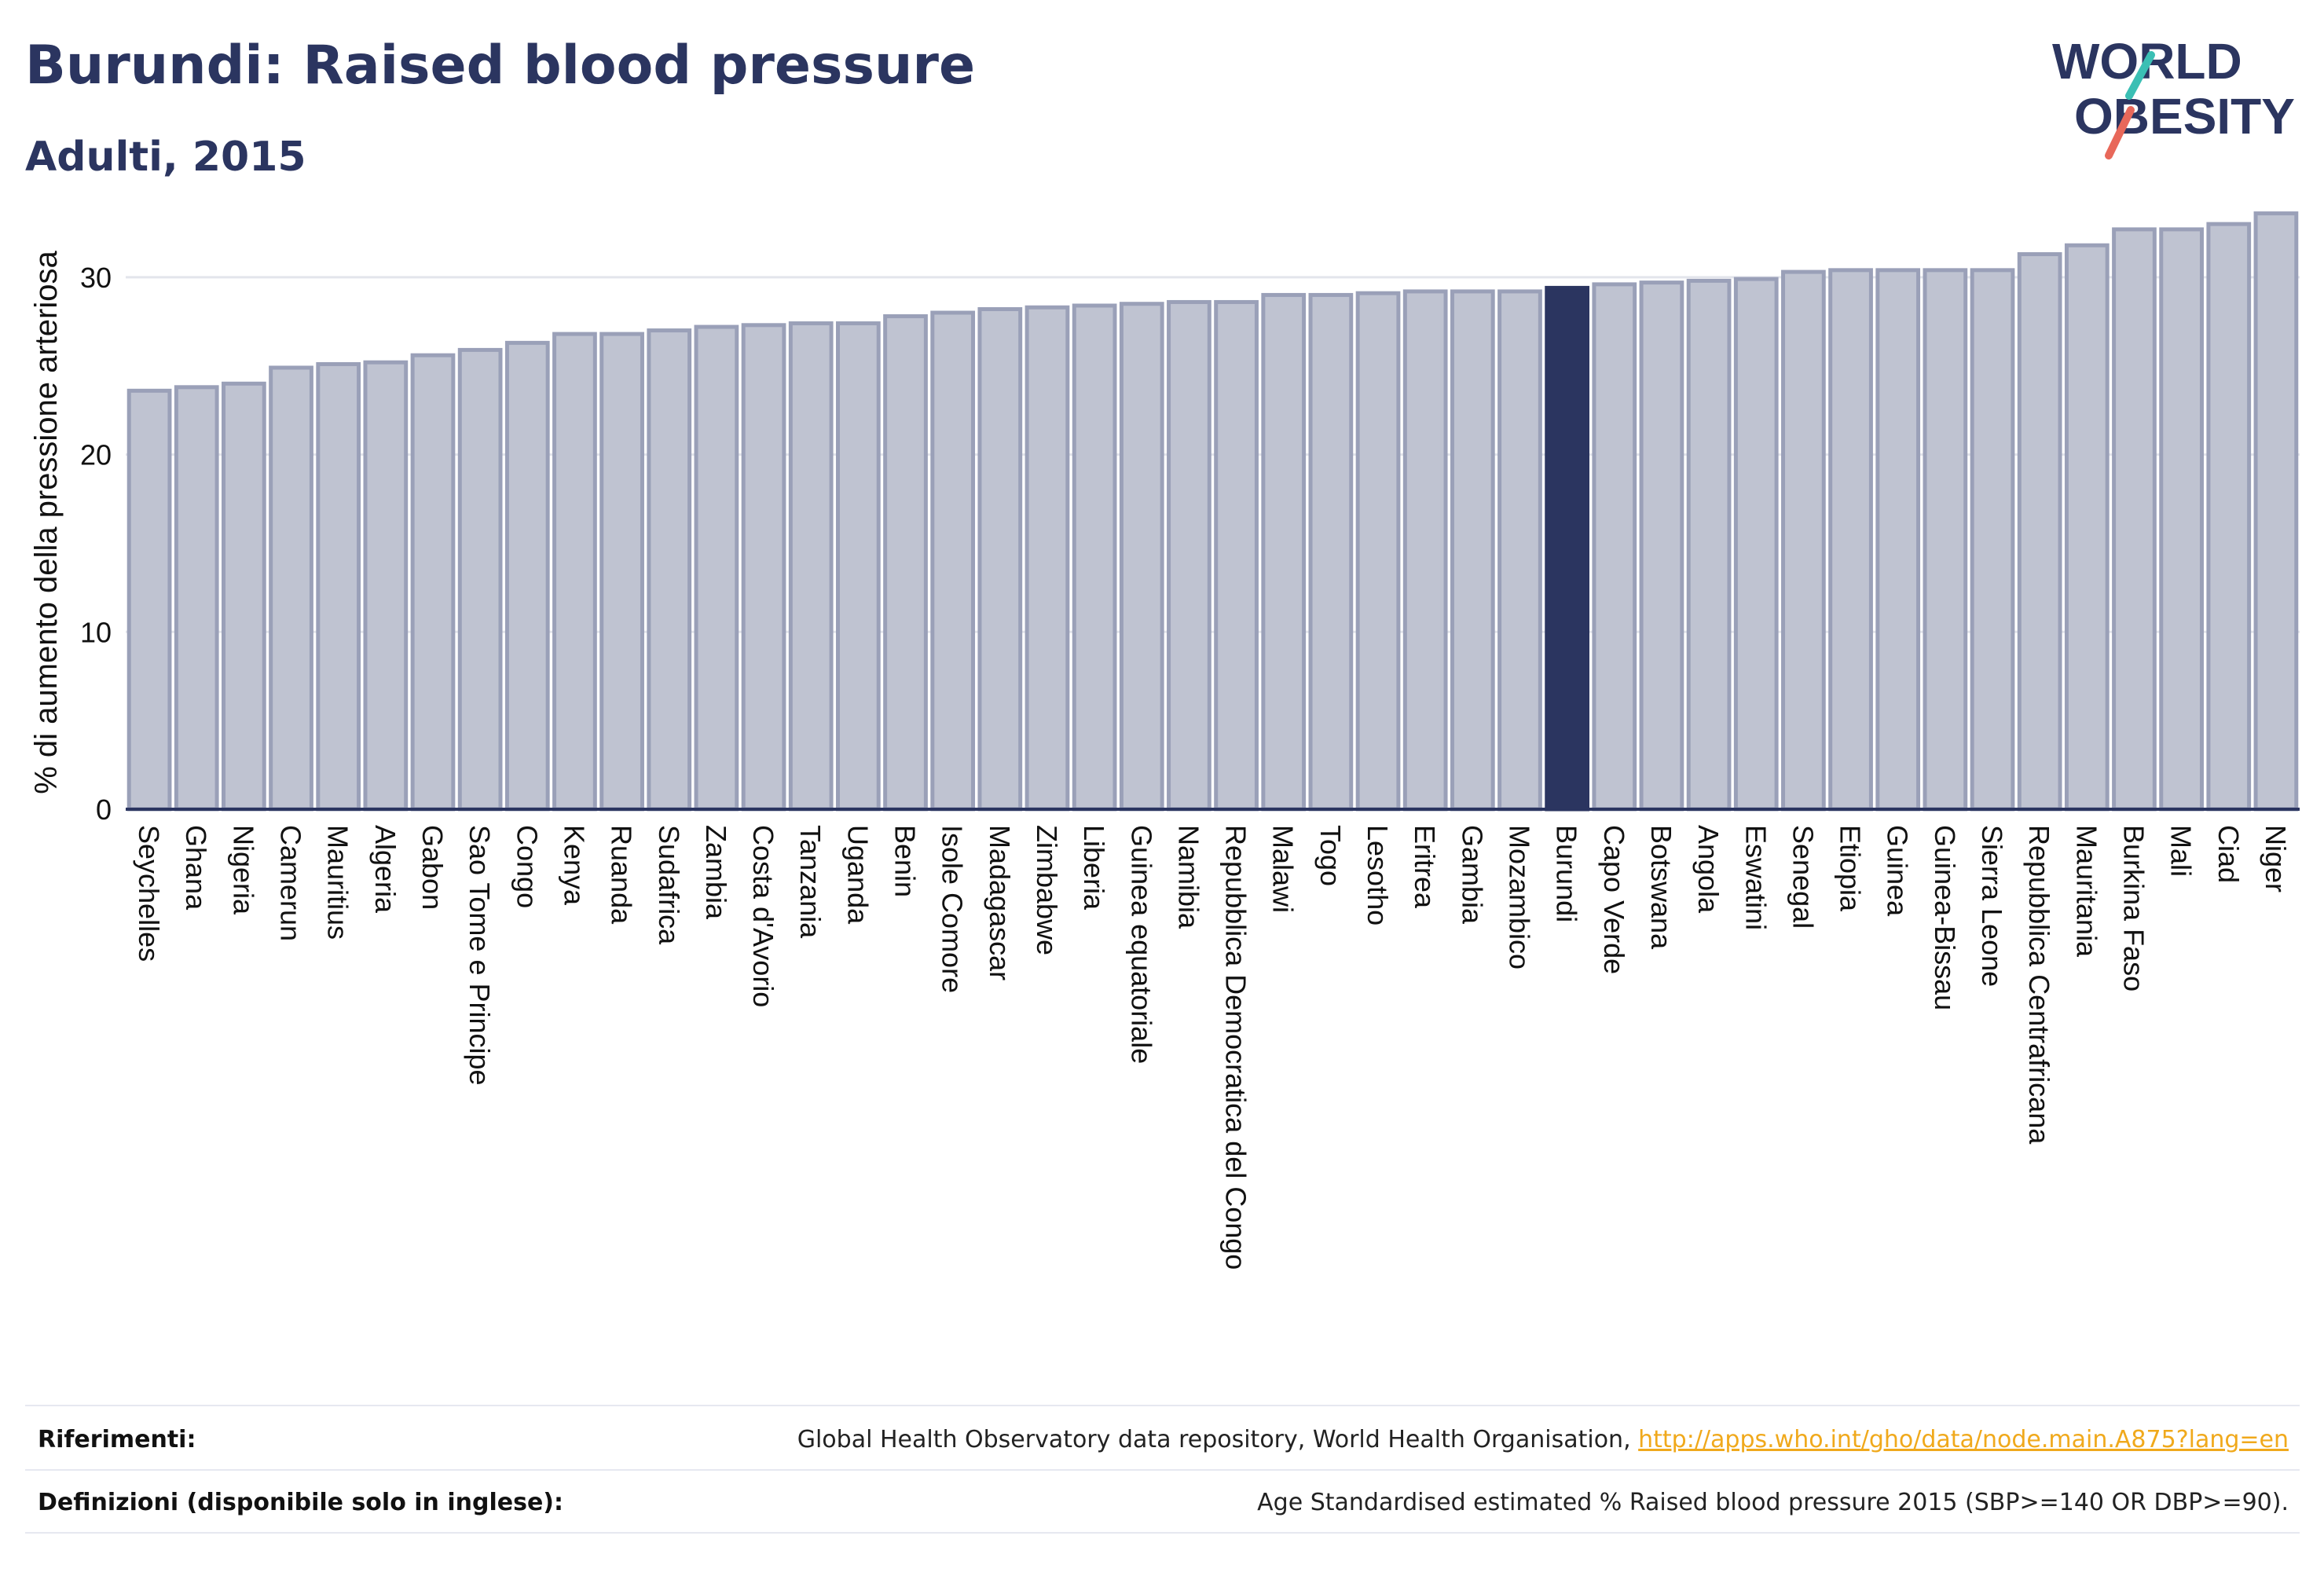 The height and width of the screenshot is (1576, 2324). I want to click on references-label: Riferimenti:, so click(117, 1439).